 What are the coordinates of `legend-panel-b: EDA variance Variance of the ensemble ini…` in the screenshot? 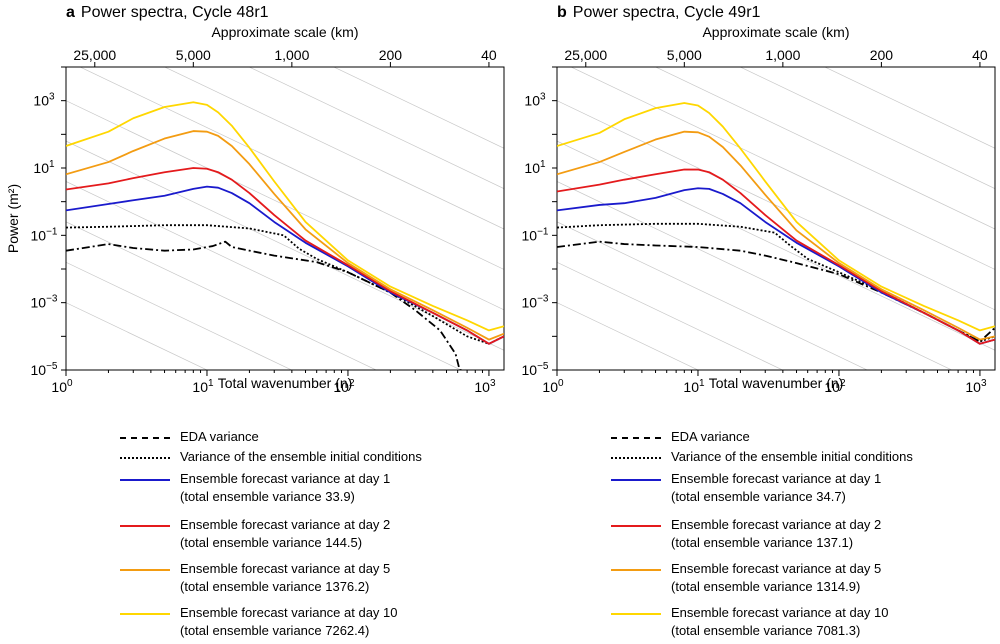 It's located at (805, 533).